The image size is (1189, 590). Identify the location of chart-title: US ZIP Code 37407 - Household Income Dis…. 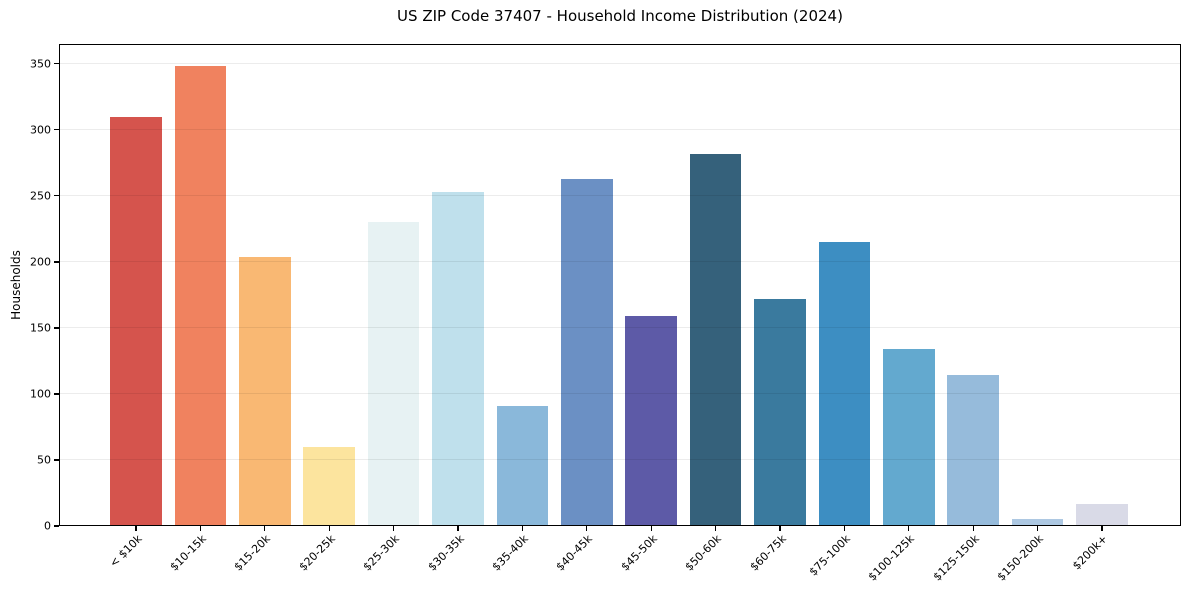
(620, 16).